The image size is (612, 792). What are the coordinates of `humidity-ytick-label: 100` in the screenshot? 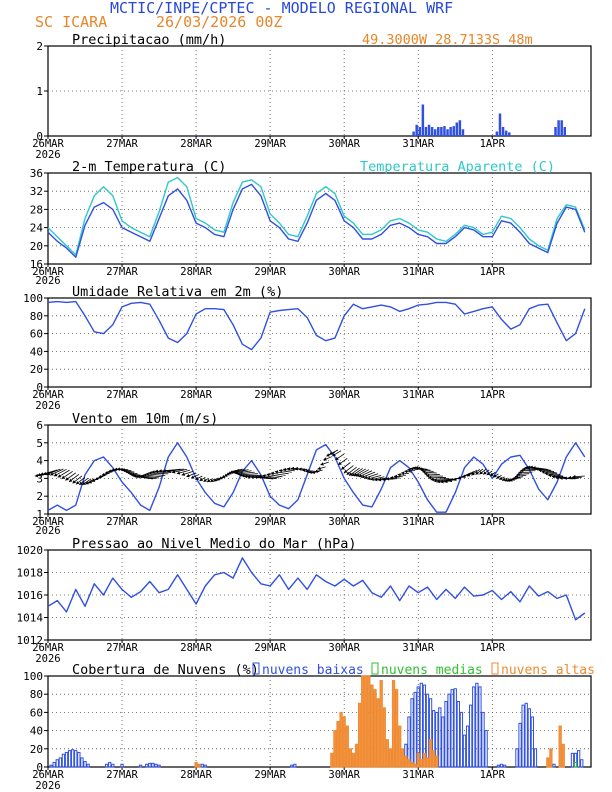 It's located at (33, 298).